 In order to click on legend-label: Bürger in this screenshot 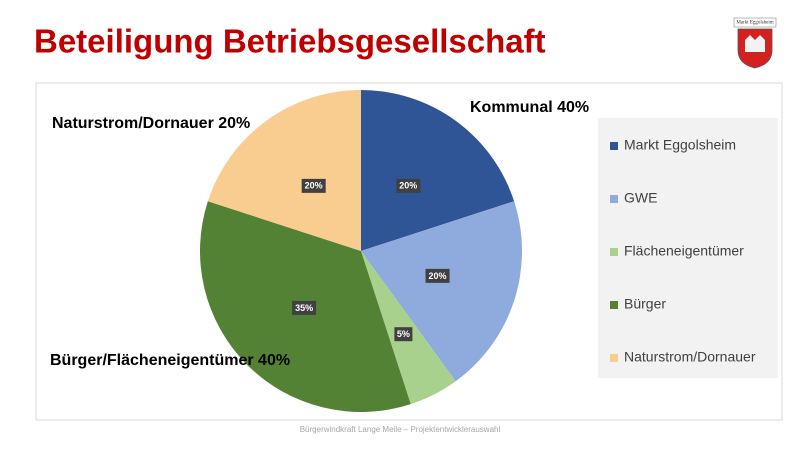, I will do `click(645, 304)`.